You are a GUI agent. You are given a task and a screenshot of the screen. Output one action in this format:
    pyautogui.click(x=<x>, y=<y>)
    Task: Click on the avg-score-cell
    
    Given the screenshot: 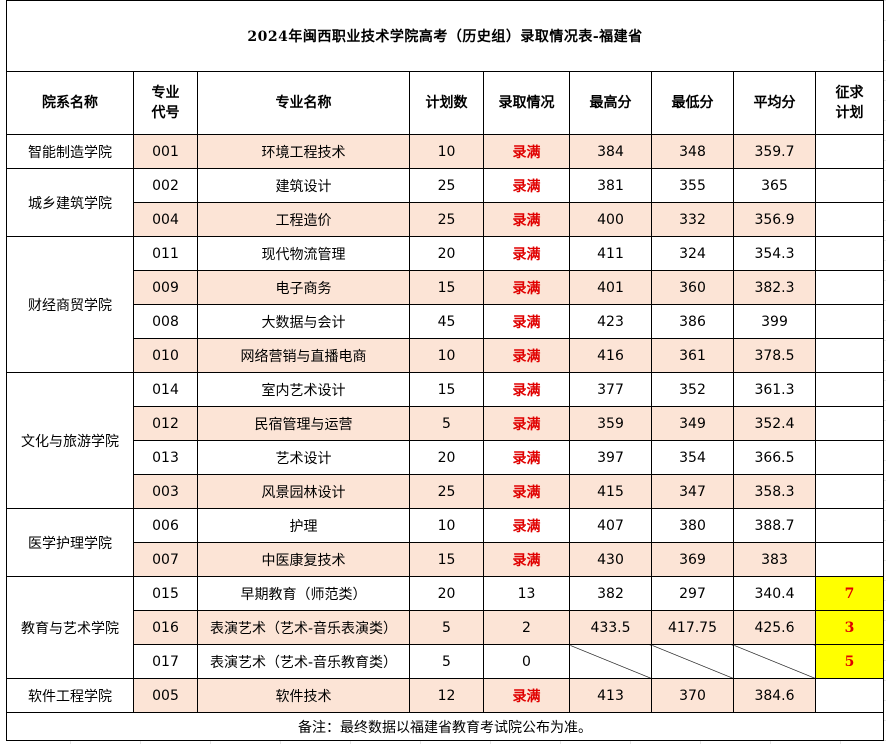 What is the action you would take?
    pyautogui.click(x=774, y=661)
    